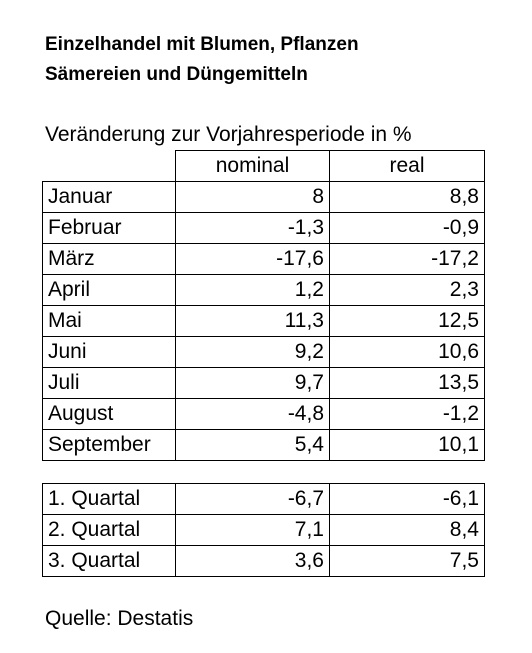 The image size is (532, 653). Describe the element at coordinates (109, 352) in the screenshot. I see `row-label-cell: Juni` at that location.